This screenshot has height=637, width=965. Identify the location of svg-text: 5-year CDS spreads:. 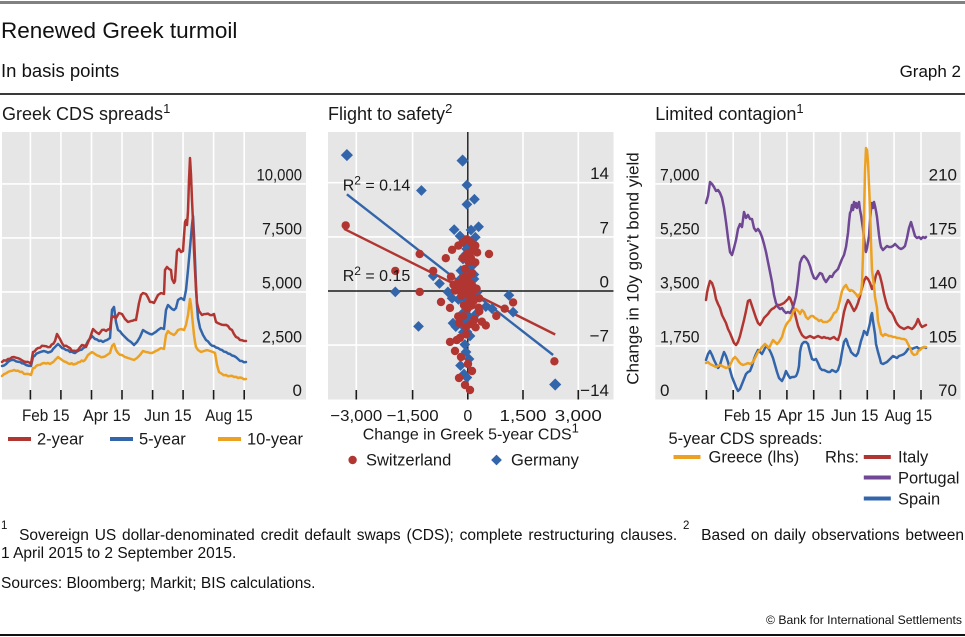
(746, 439).